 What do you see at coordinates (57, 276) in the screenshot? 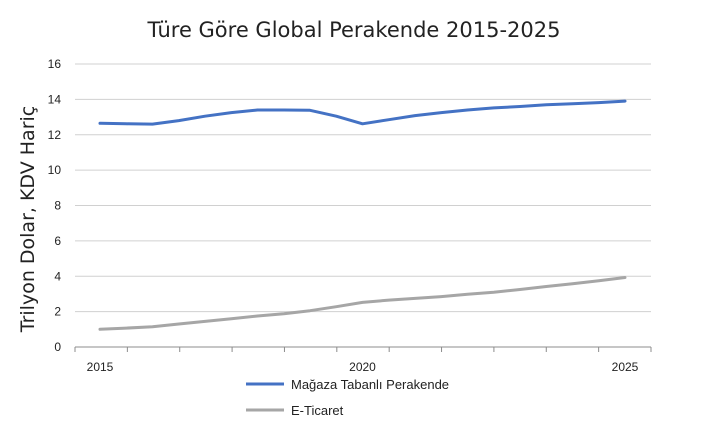
I see `y-tick-label: 4` at bounding box center [57, 276].